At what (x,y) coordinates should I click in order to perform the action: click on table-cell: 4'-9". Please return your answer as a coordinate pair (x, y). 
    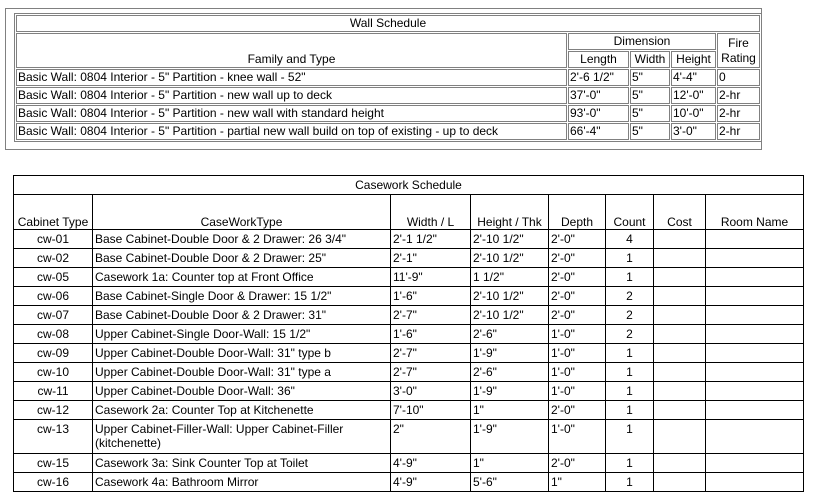
    Looking at the image, I should click on (430, 482).